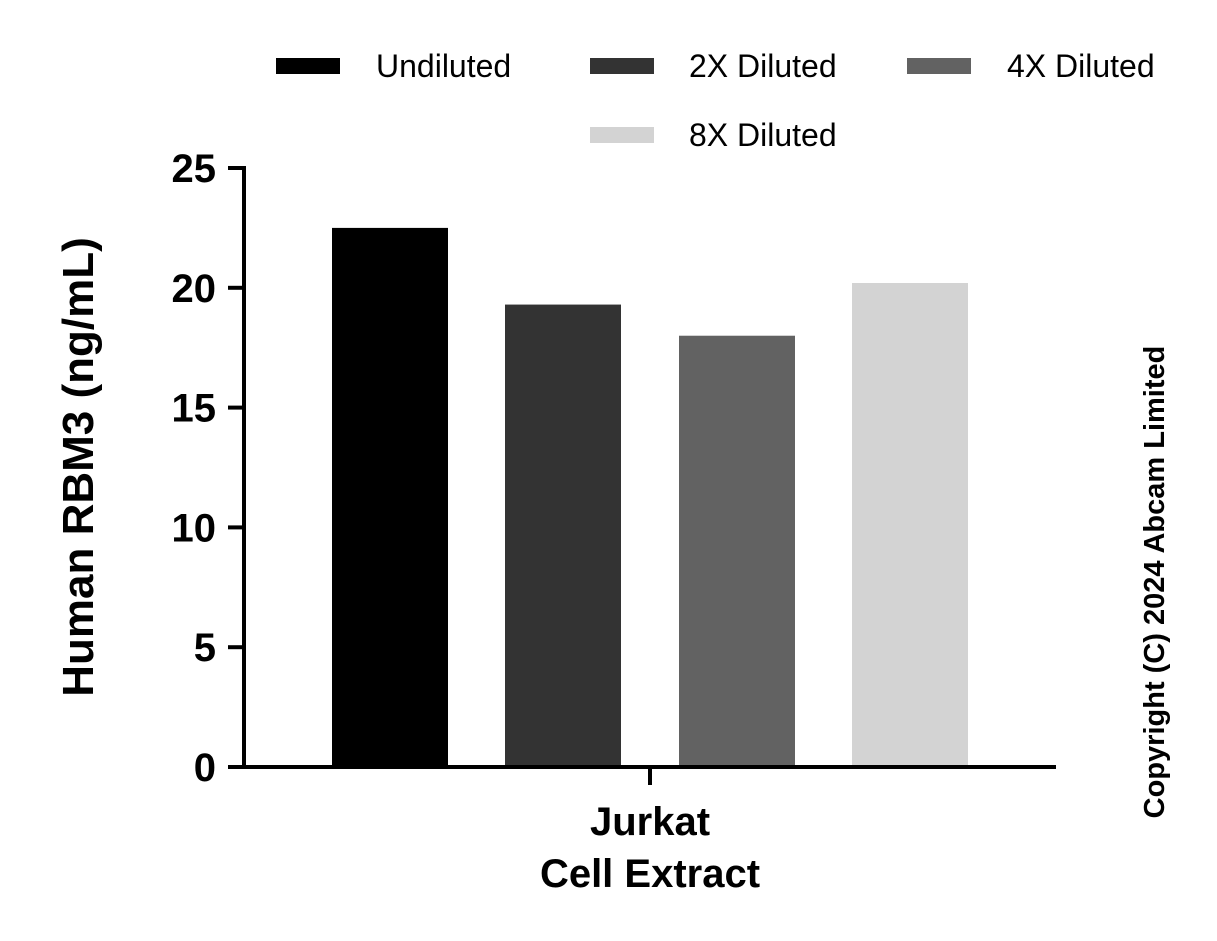 This screenshot has height=941, width=1217. What do you see at coordinates (208, 468) in the screenshot?
I see `y-axis-ticks: 0 5 10 15 20 25` at bounding box center [208, 468].